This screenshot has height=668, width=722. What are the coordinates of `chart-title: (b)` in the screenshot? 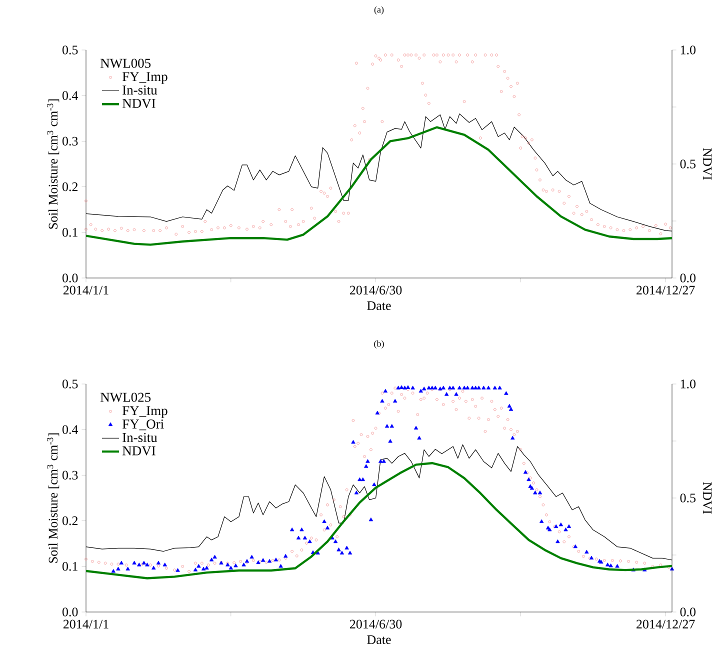 It's located at (379, 344).